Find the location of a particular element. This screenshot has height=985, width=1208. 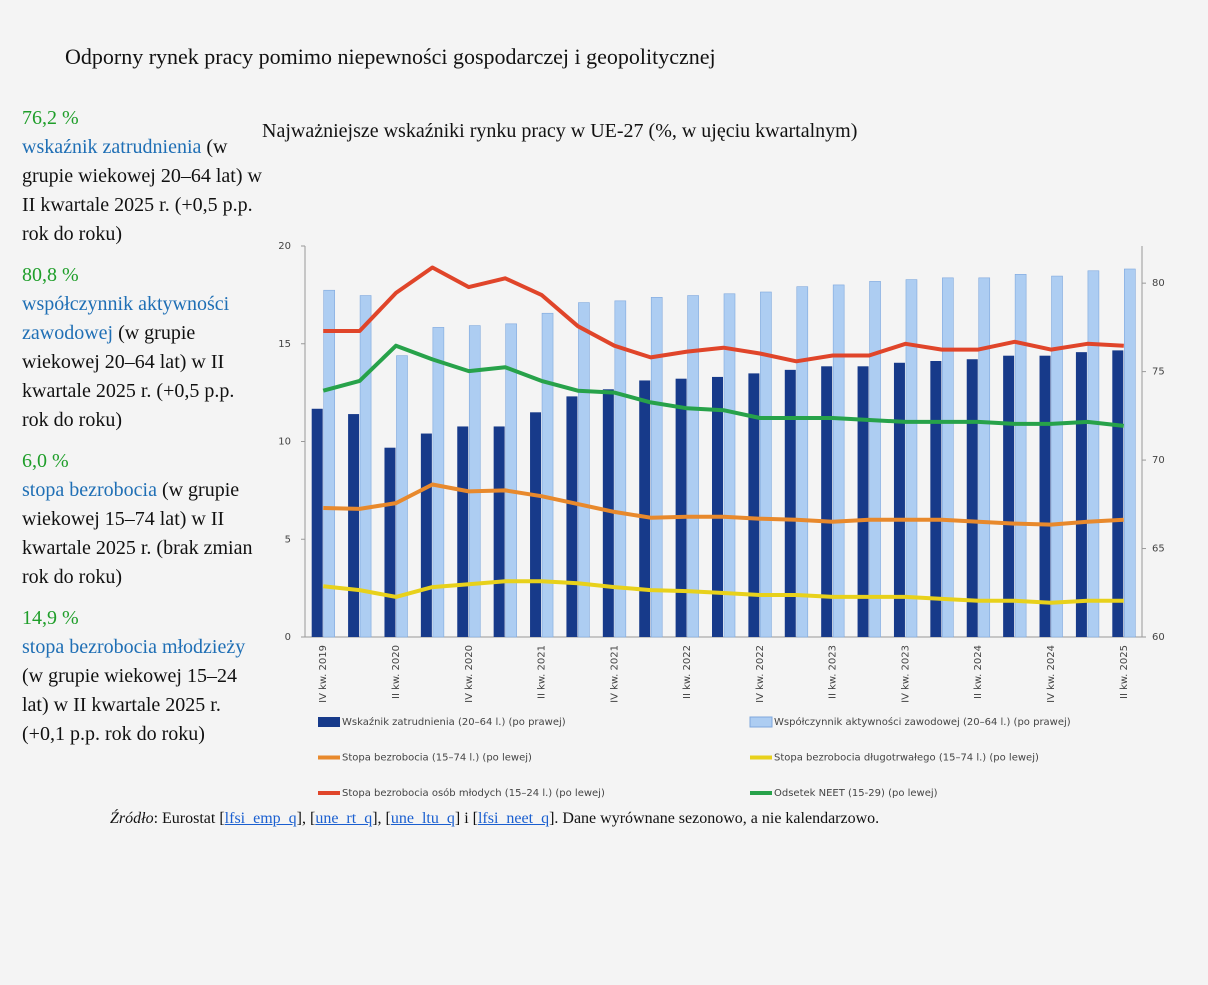

x-tick-label: II kw. 2023 is located at coordinates (833, 672).